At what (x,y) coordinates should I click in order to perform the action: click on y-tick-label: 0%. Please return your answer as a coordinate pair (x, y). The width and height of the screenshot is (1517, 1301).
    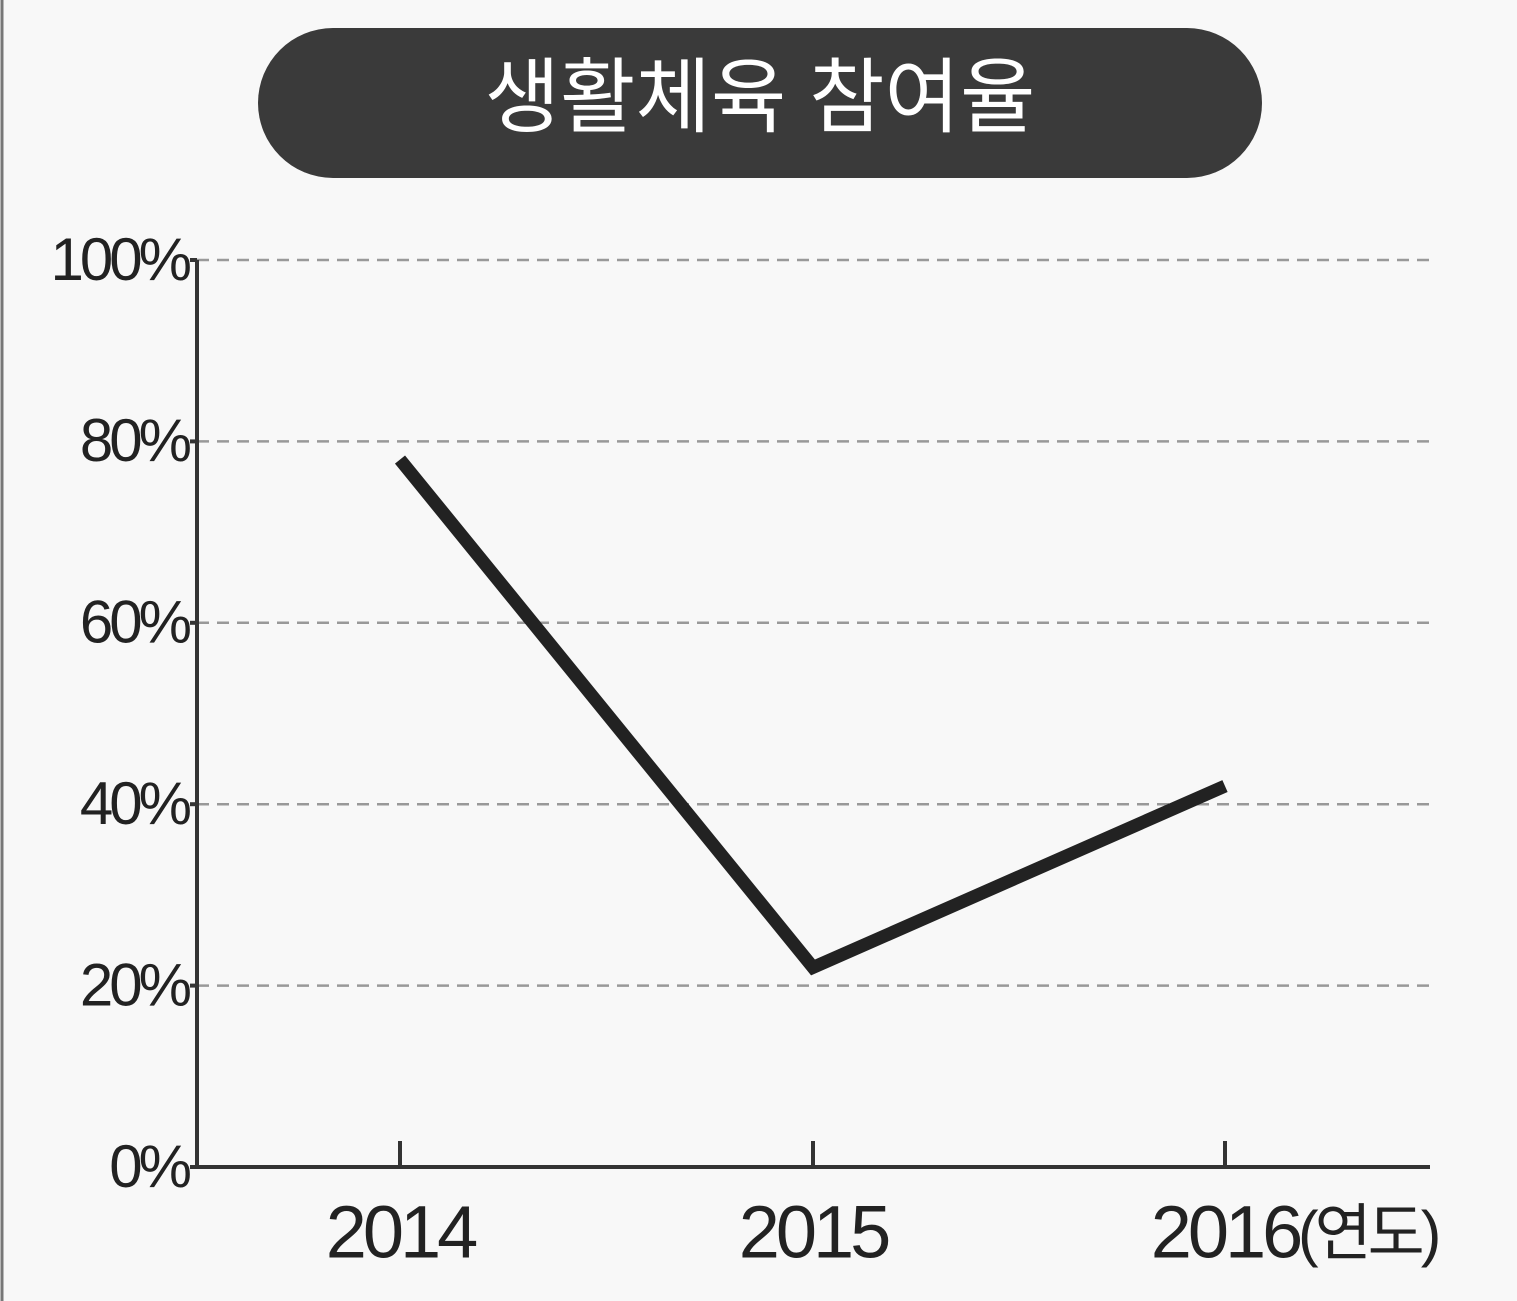
    Looking at the image, I should click on (149, 1166).